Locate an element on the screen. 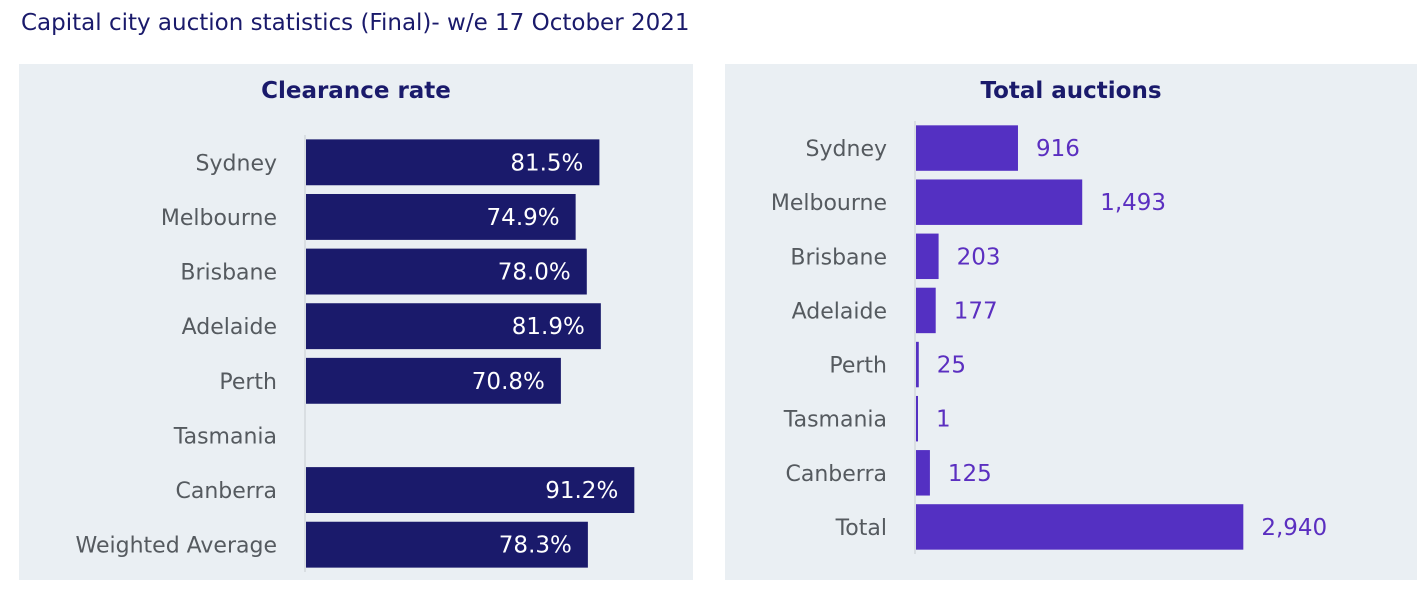  clearance-category-label-weighted-average: Weighted Average is located at coordinates (176, 546).